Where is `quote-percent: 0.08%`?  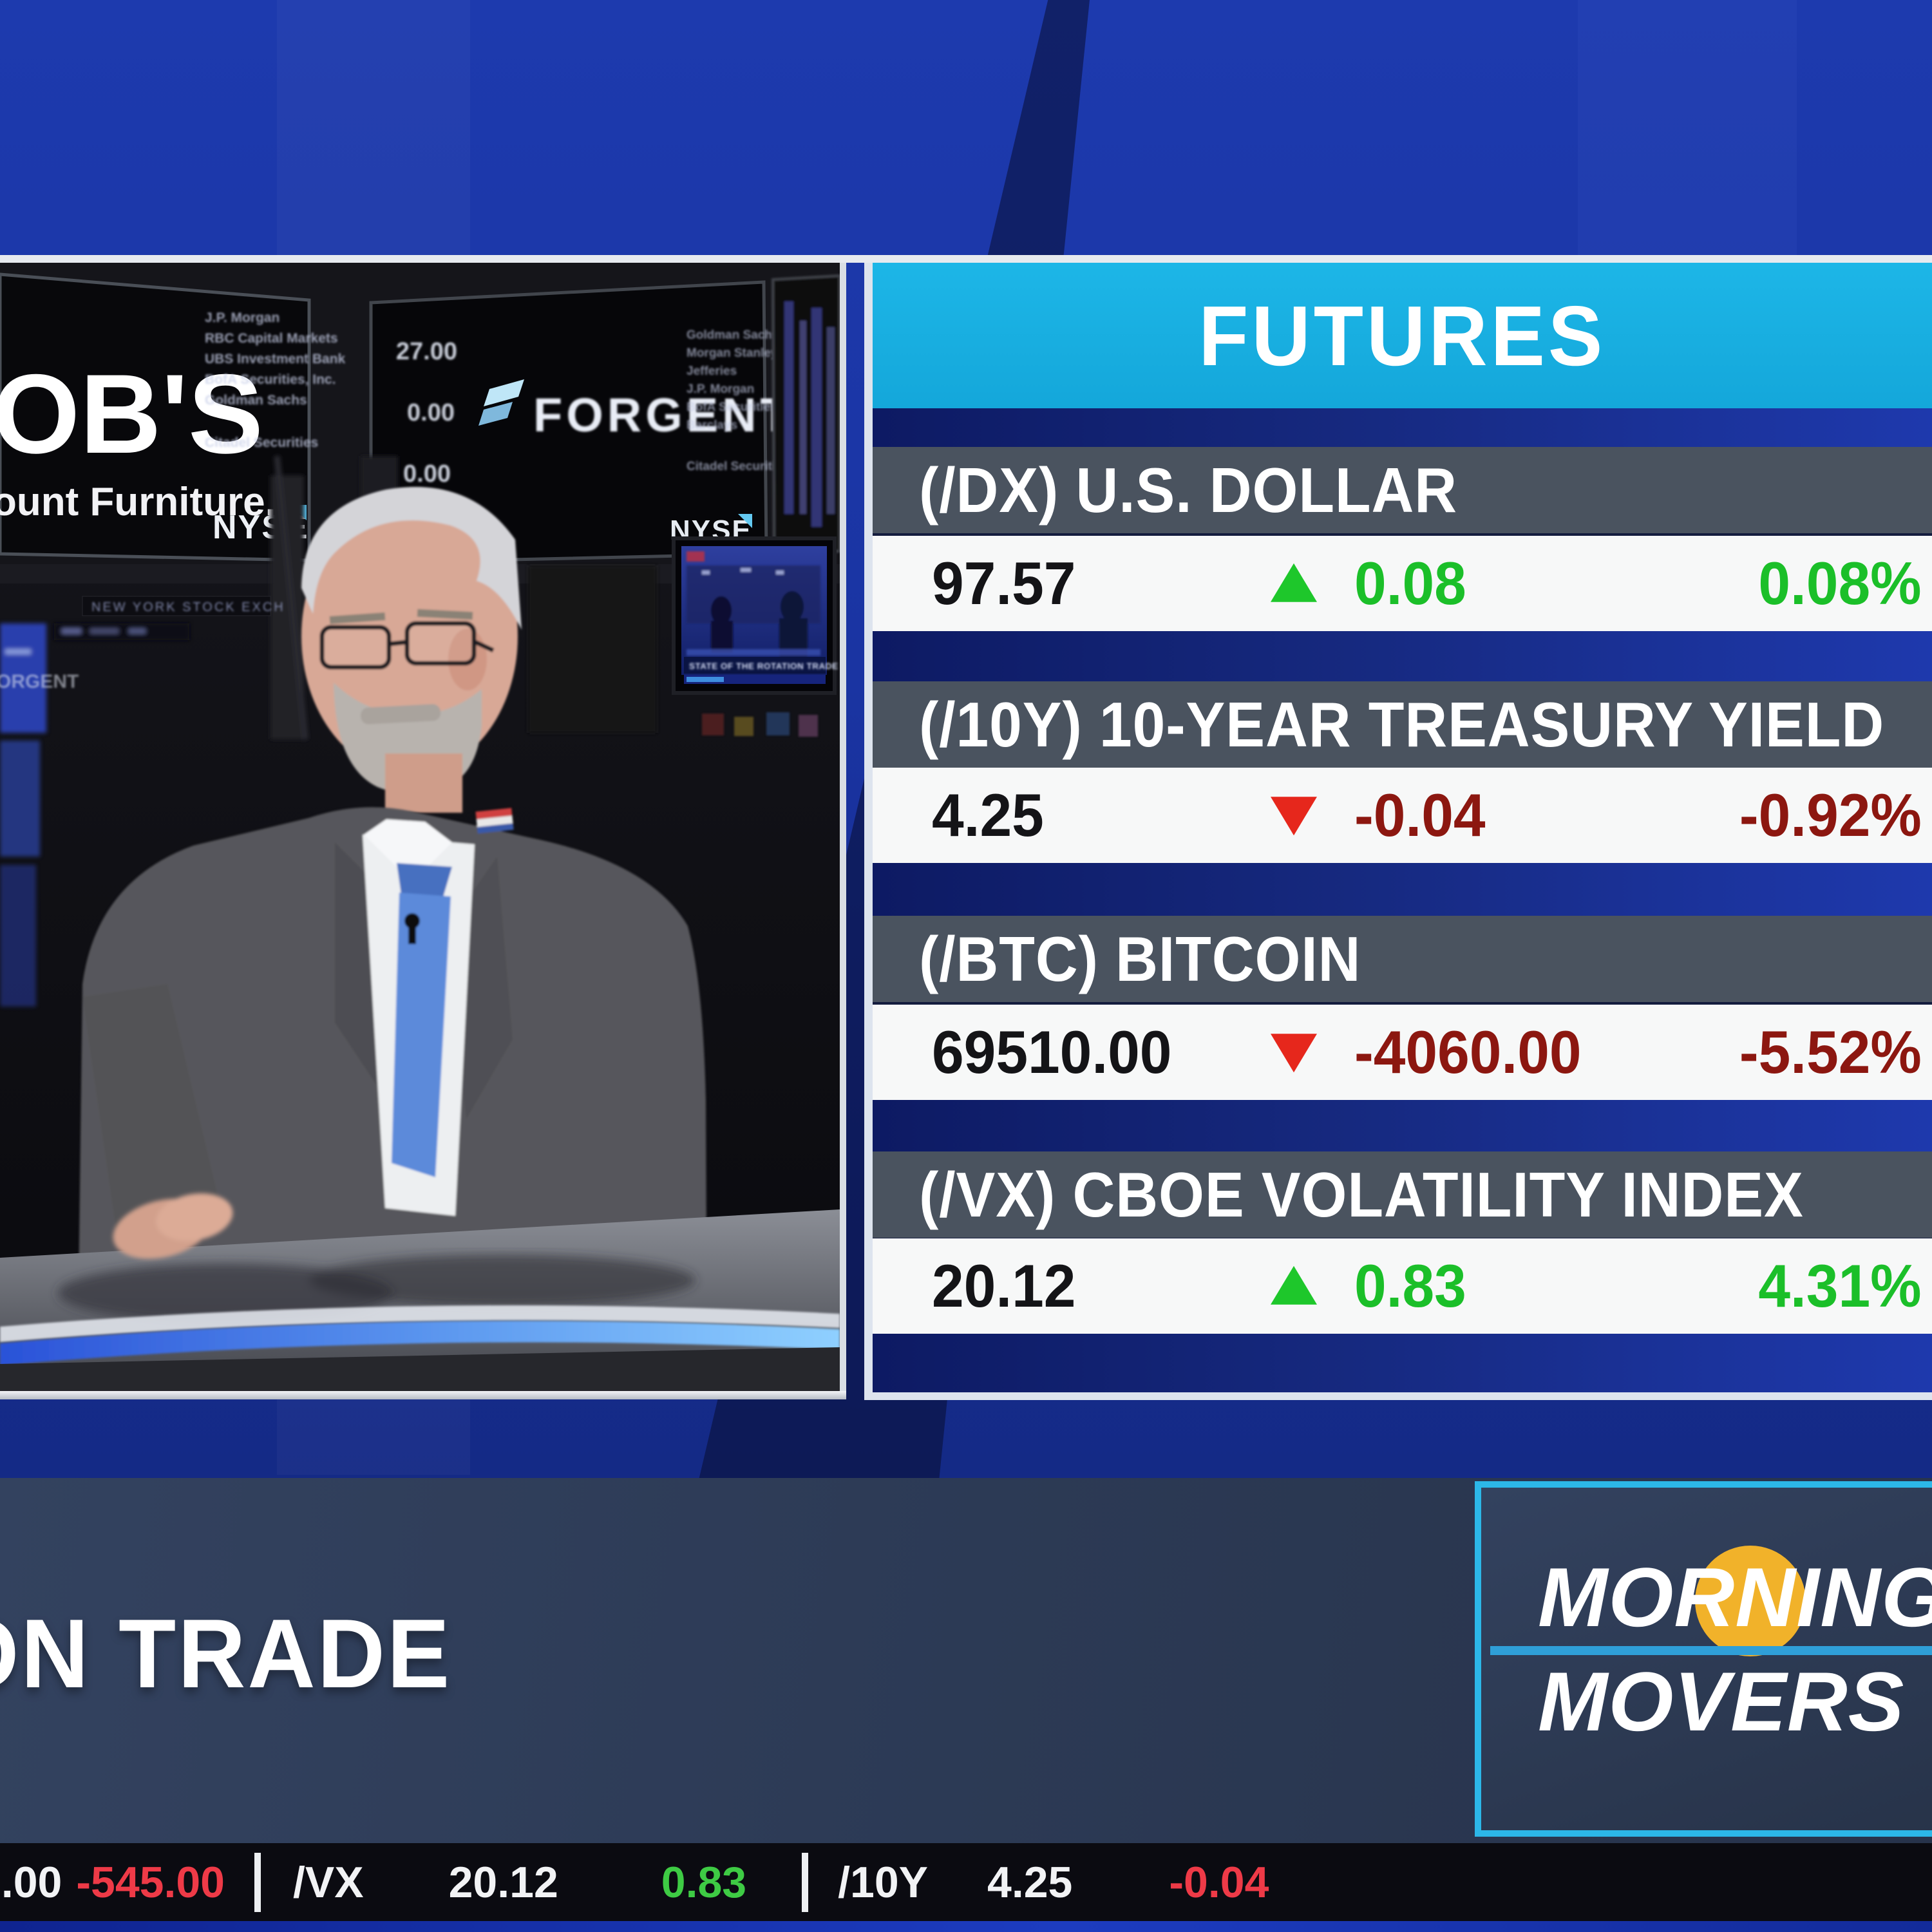 quote-percent: 0.08% is located at coordinates (1840, 583).